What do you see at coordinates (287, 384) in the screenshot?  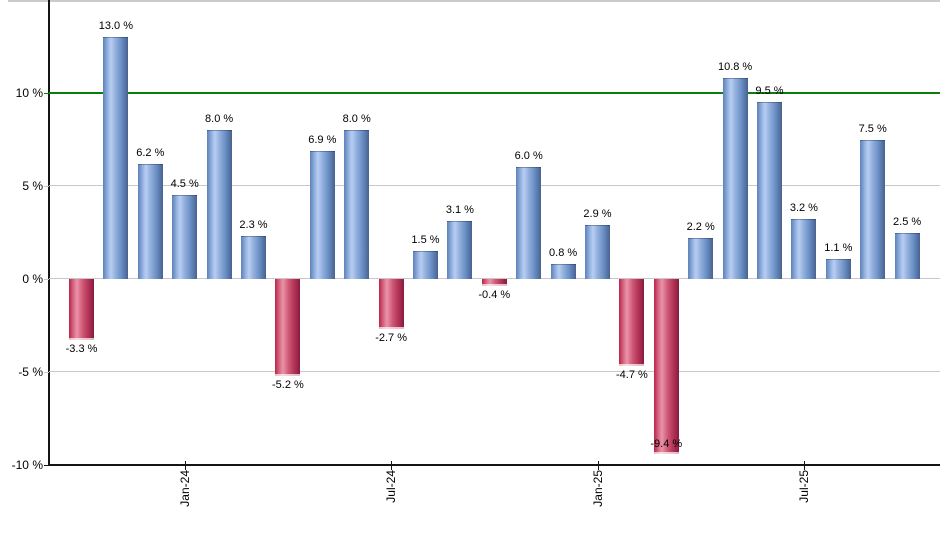 I see `bar-value-label: -5.2 %` at bounding box center [287, 384].